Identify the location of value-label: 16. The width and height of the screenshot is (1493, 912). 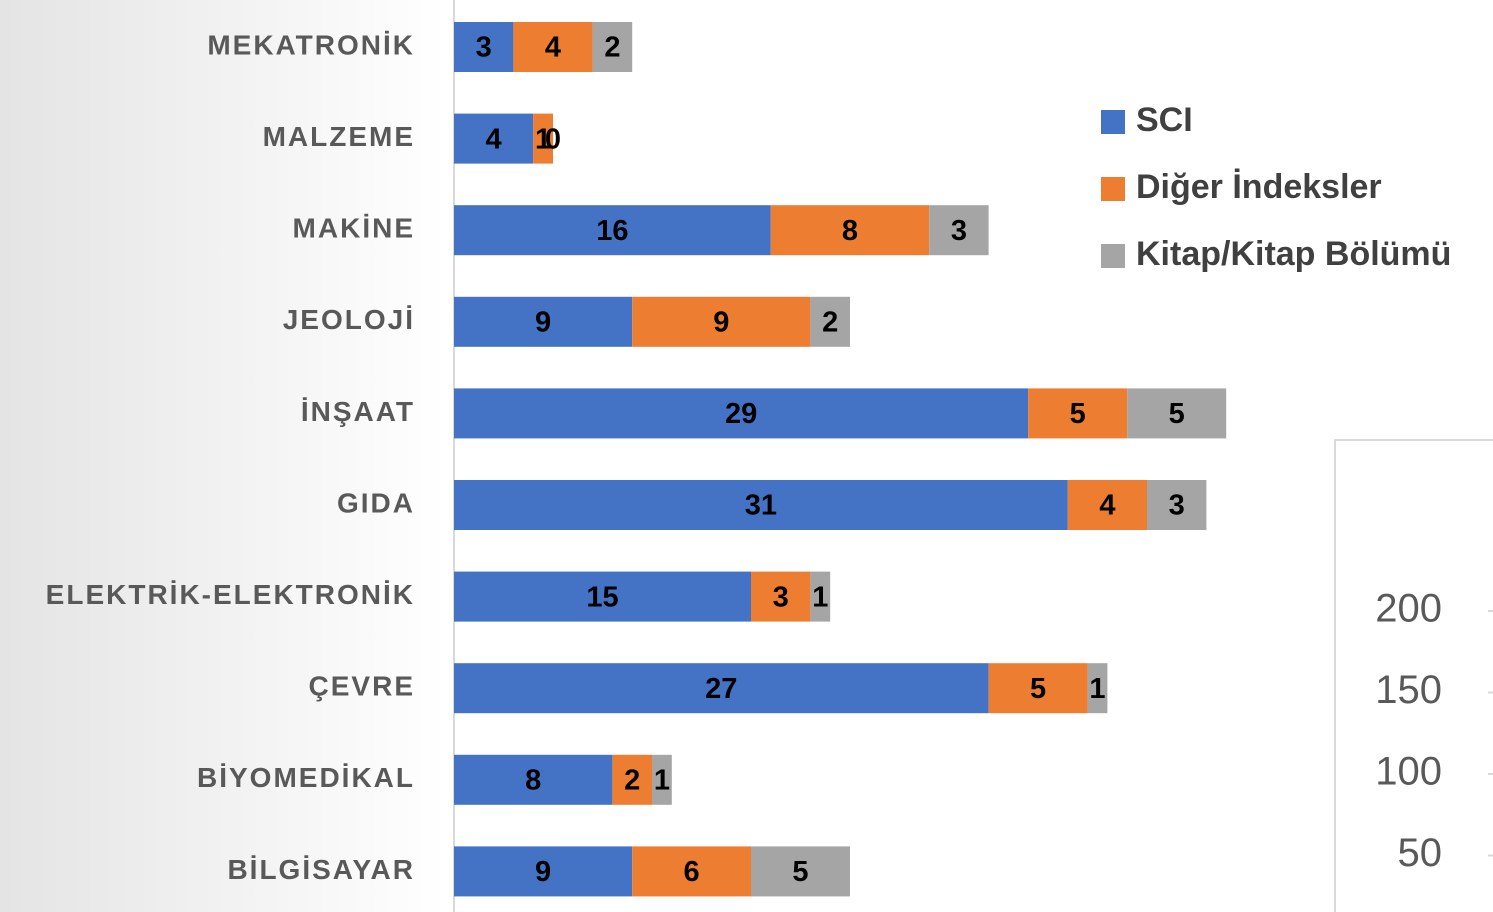
(612, 231).